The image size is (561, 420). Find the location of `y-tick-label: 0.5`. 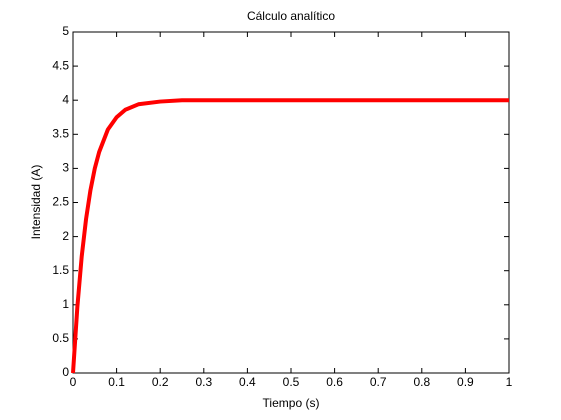

y-tick-label: 0.5 is located at coordinates (60, 338).